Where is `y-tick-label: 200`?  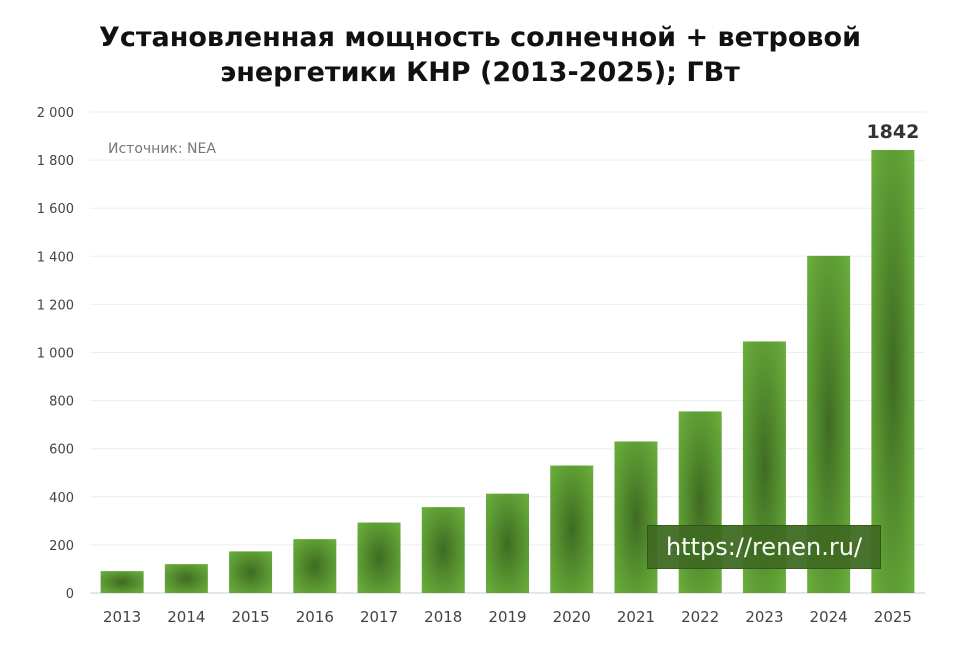 y-tick-label: 200 is located at coordinates (61, 546).